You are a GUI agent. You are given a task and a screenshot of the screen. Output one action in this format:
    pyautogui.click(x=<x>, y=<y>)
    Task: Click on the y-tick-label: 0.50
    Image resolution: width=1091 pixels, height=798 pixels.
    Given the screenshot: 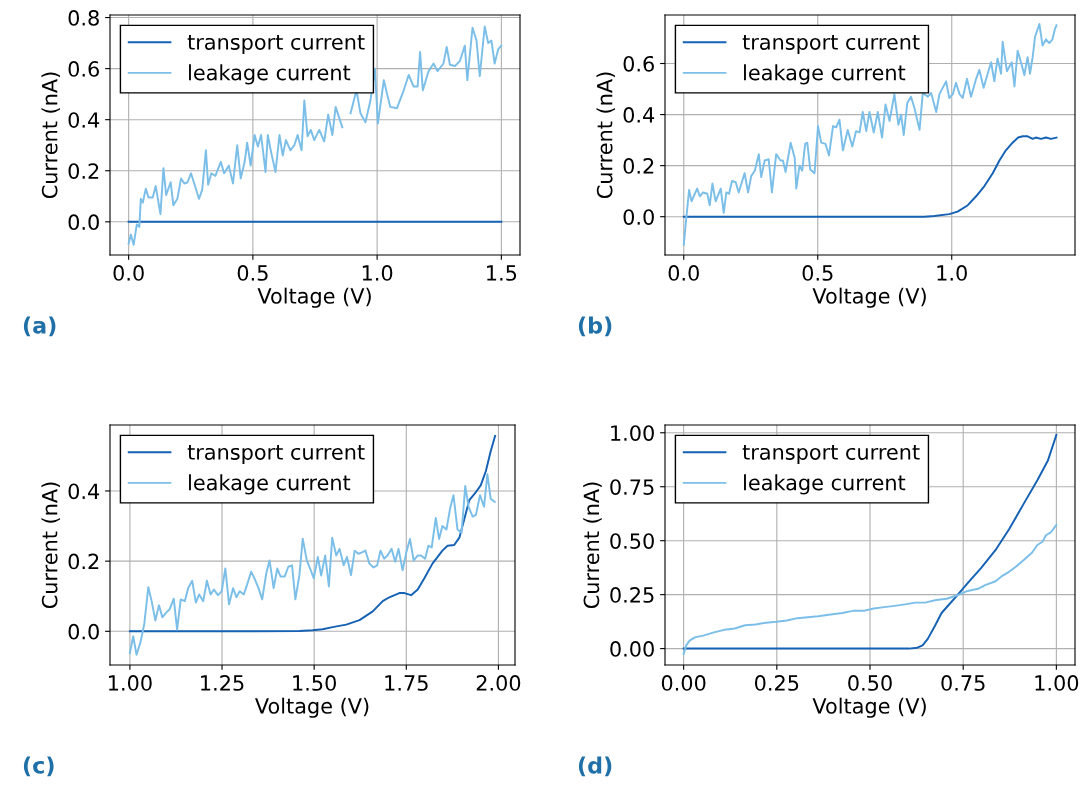 What is the action you would take?
    pyautogui.click(x=632, y=541)
    